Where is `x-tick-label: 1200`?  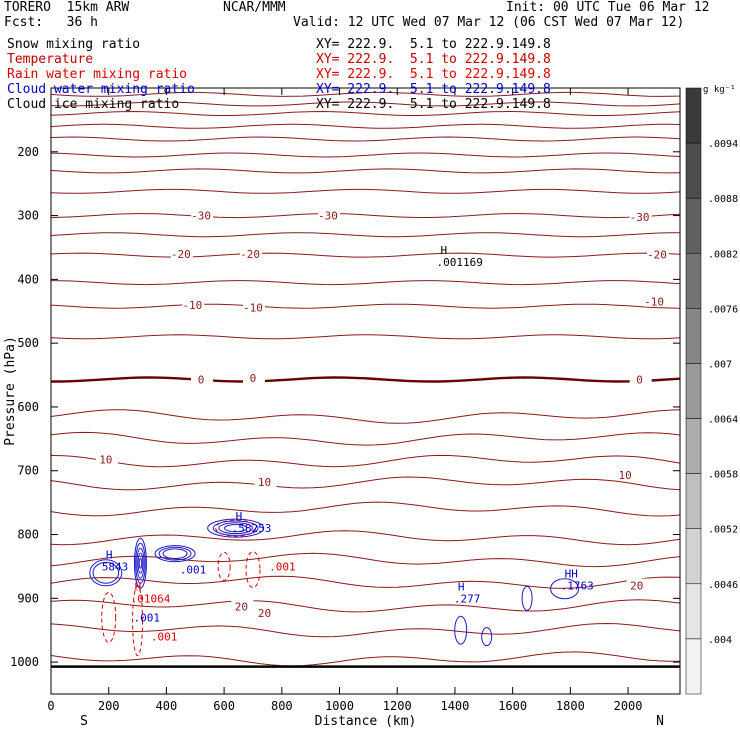
x-tick-label: 1200 is located at coordinates (397, 706).